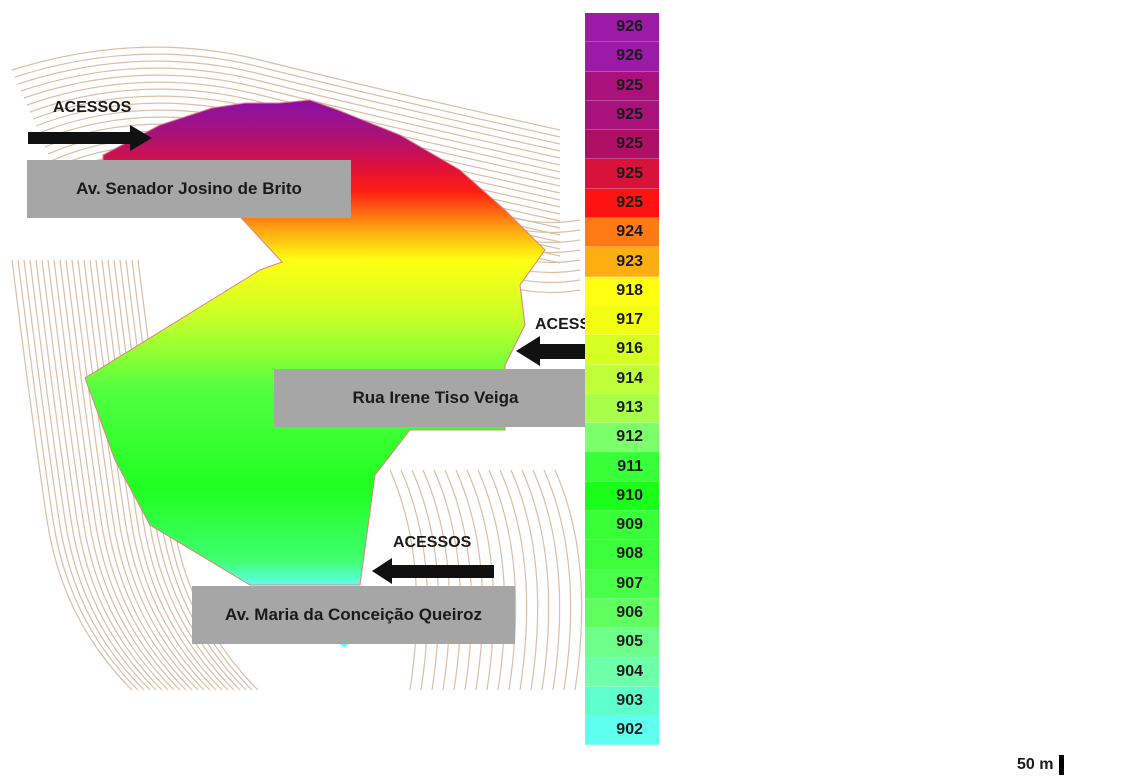 Image resolution: width=1138 pixels, height=776 pixels. I want to click on legend-value: 904, so click(629, 671).